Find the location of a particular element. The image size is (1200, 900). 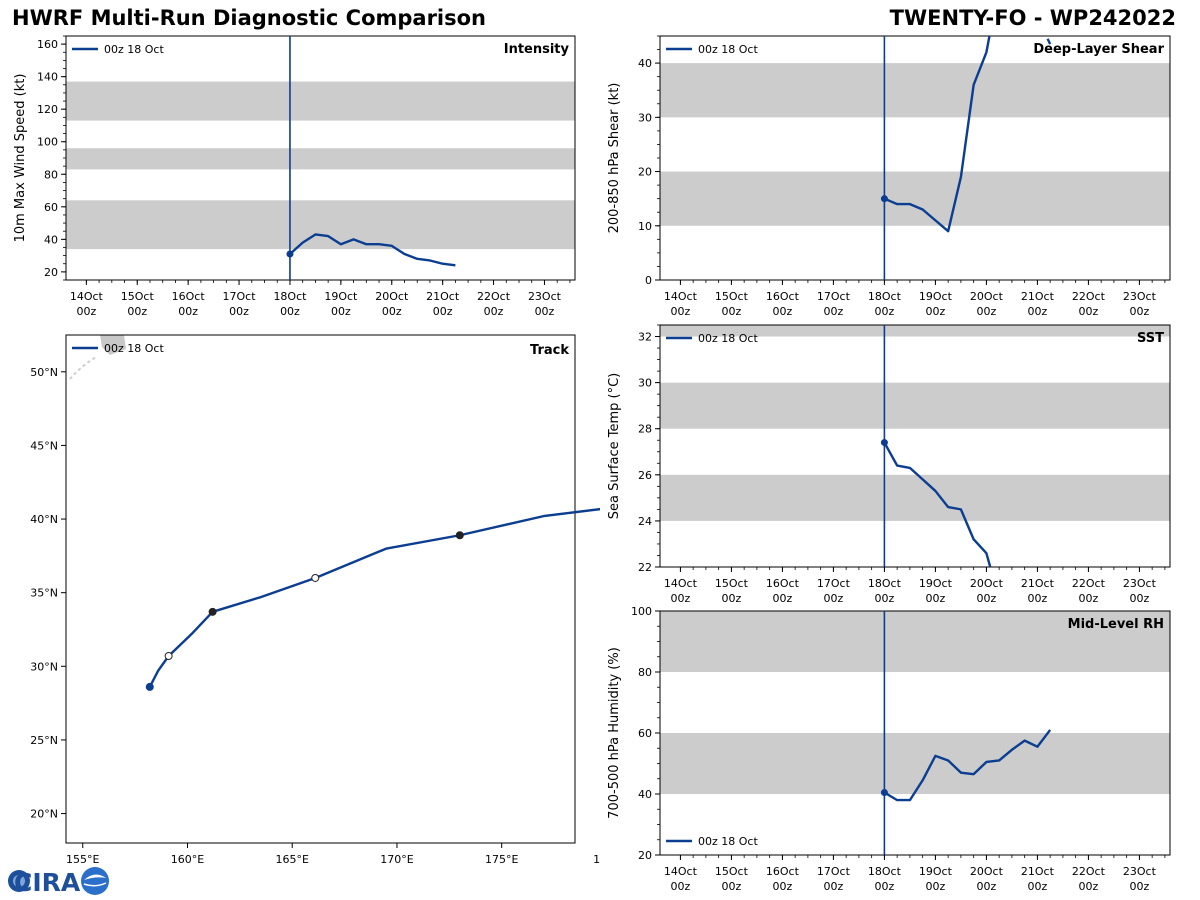

y-tick-label: 100 is located at coordinates (641, 611).